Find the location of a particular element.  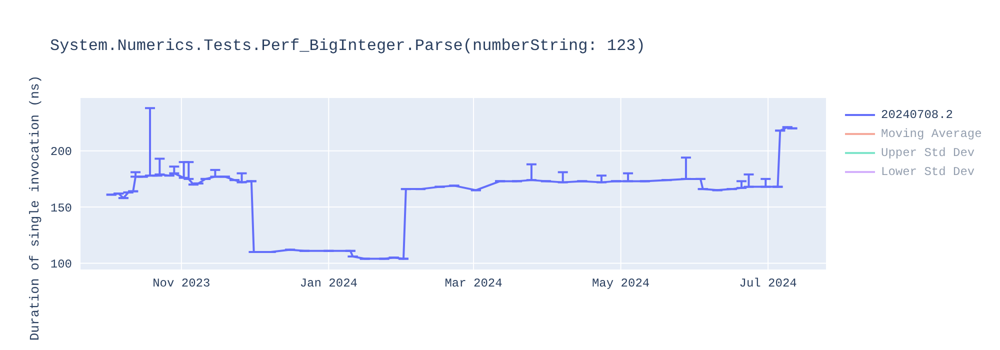

x-tick-label: Nov 2023 is located at coordinates (181, 283).